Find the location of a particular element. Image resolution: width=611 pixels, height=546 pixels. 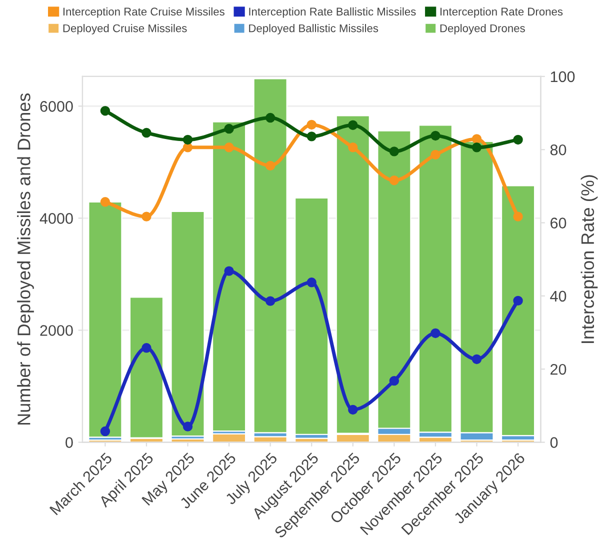

legend-label: Interception Rate Ballistic Missiles is located at coordinates (332, 12).